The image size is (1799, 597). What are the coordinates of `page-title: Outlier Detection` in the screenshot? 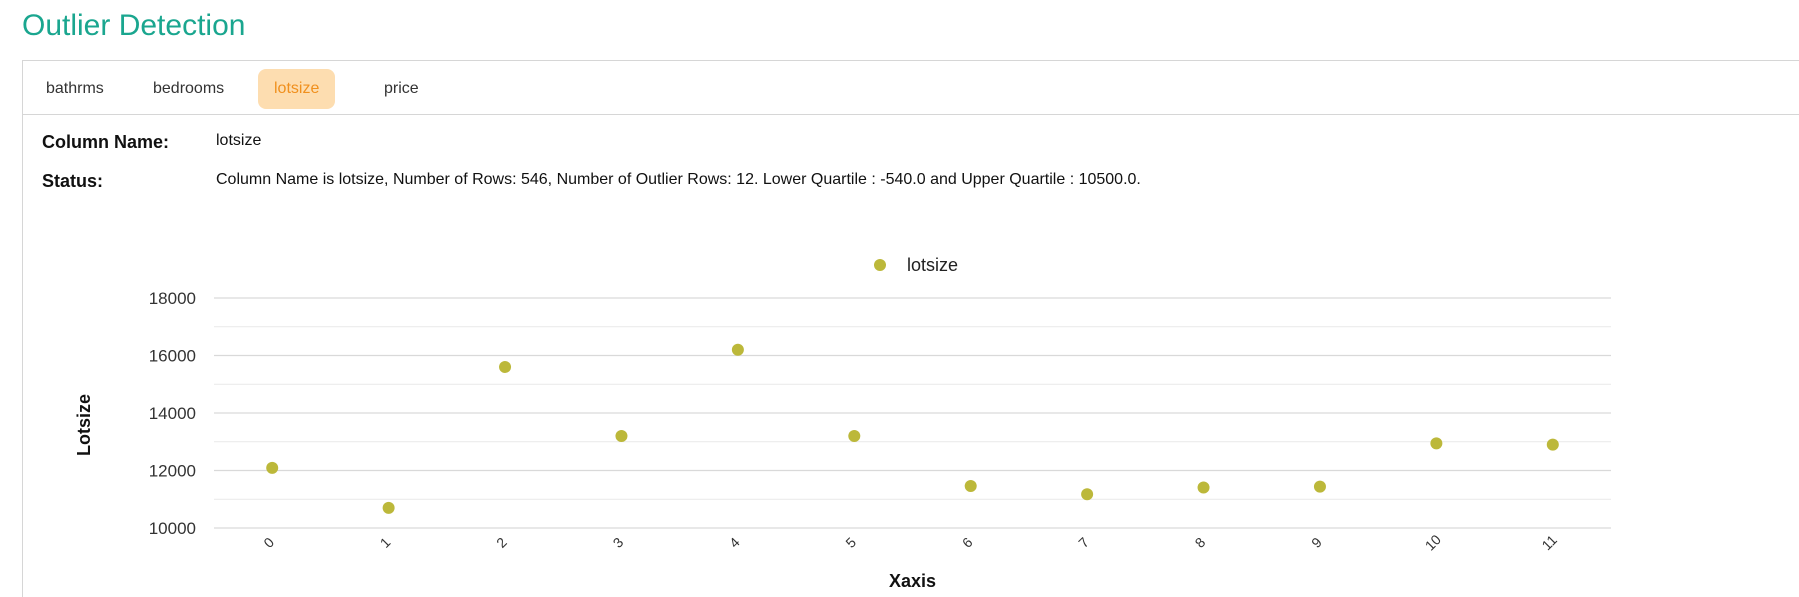 It's located at (134, 25).